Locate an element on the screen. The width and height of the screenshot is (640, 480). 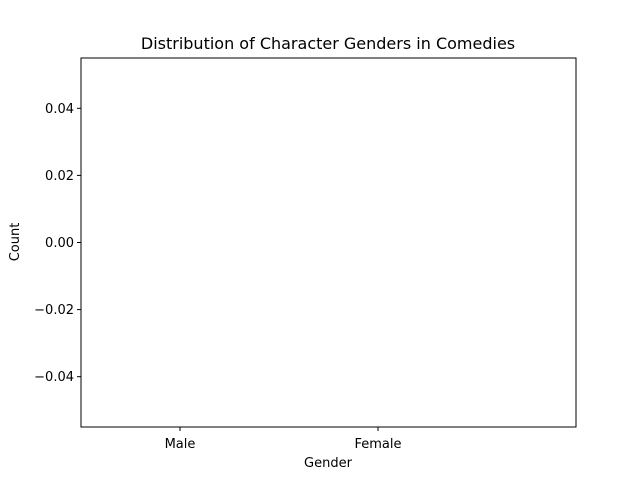
y-axis-ticks: −0.04 −0.02 0.00 0.02 0.04 is located at coordinates (57, 243).